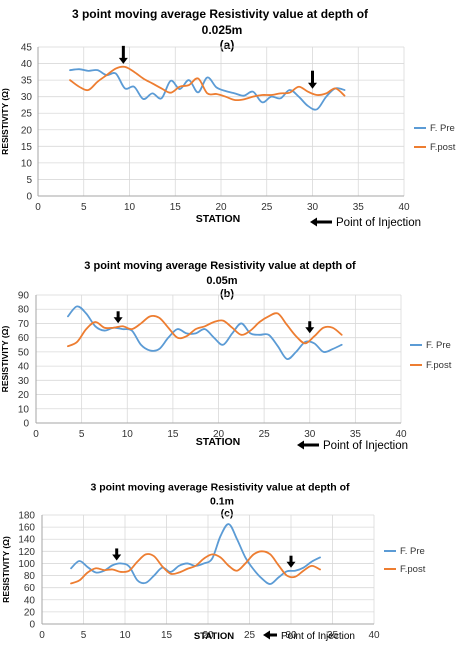 This screenshot has height=647, width=474. Describe the element at coordinates (27, 147) in the screenshot. I see `y-tick-label: 15` at that location.